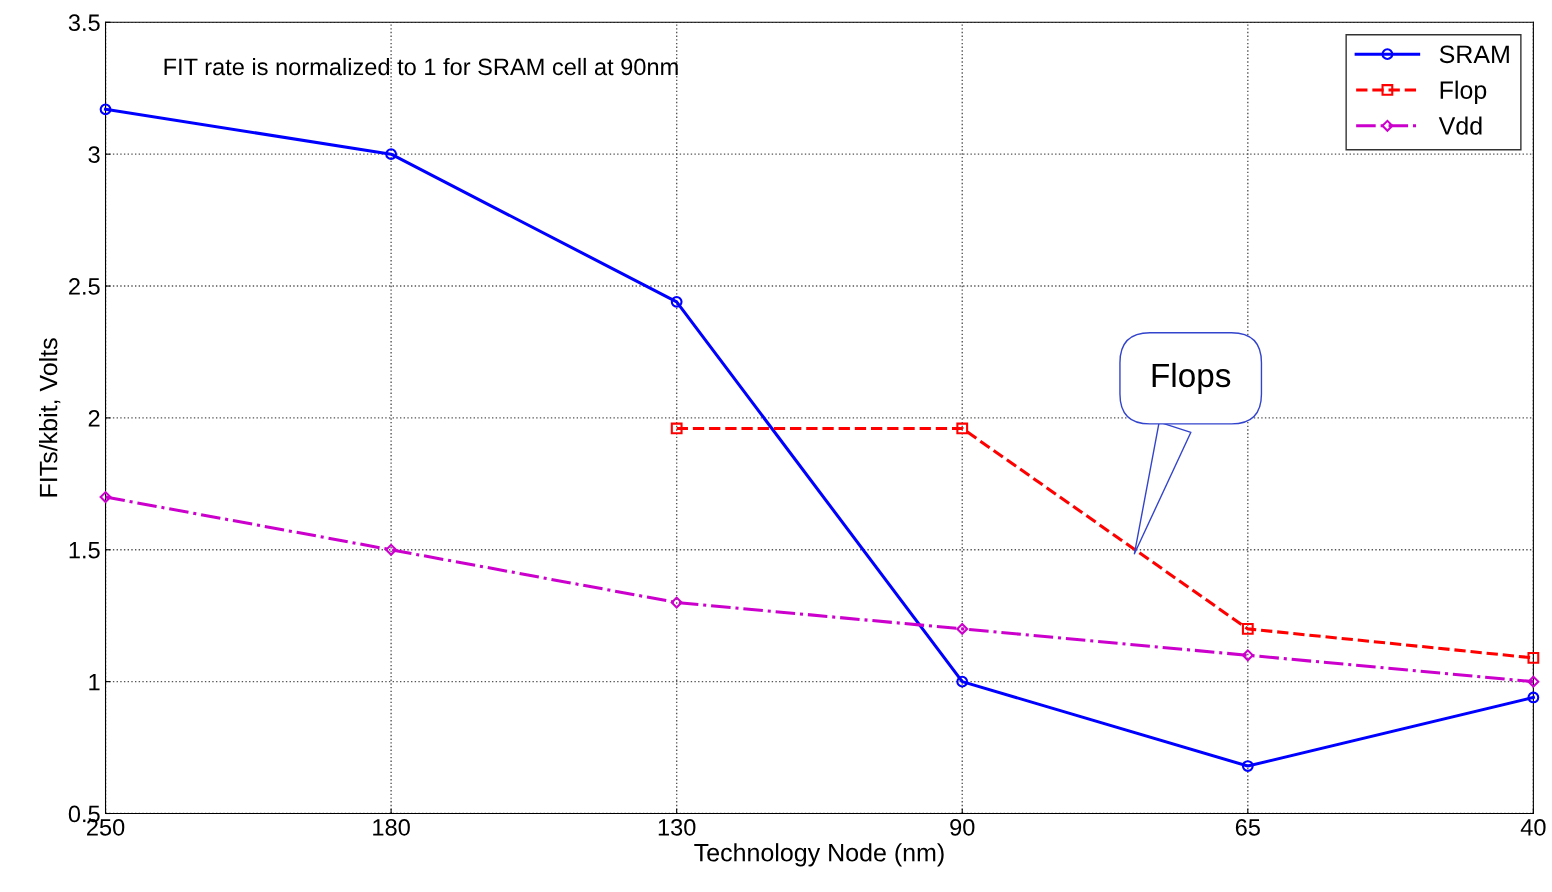  What do you see at coordinates (421, 66) in the screenshot?
I see `annotation: FIT rate is normalized to 1 for SRAM cell at 90nm` at bounding box center [421, 66].